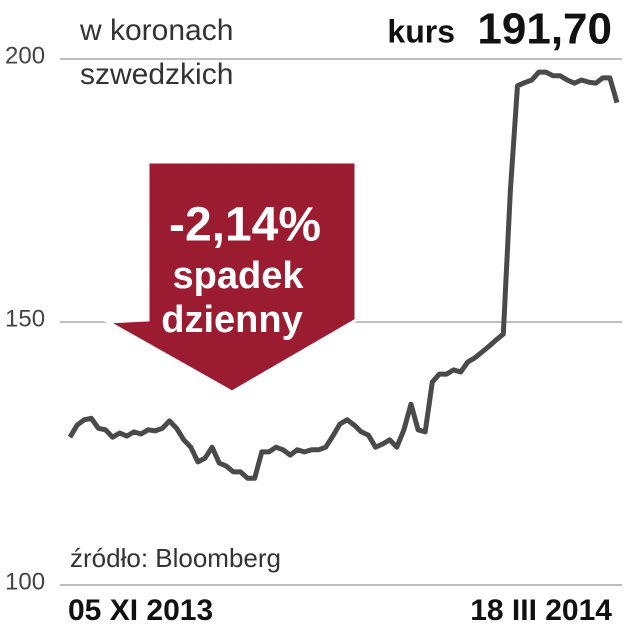 Image resolution: width=635 pixels, height=640 pixels. I want to click on subtitle: szwedzkich, so click(156, 74).